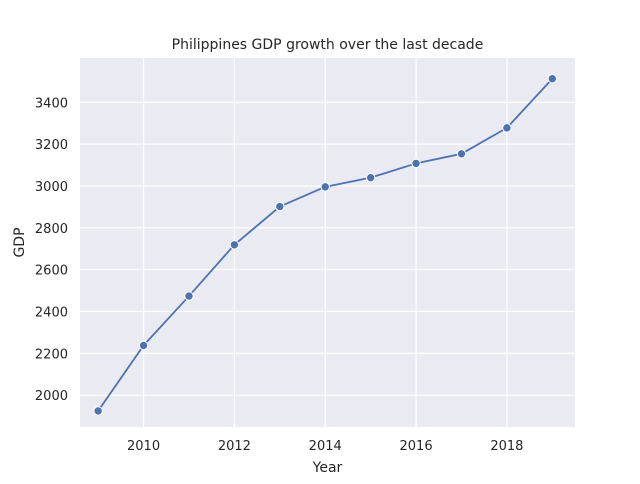  What do you see at coordinates (143, 446) in the screenshot?
I see `x-tick-label: 2010` at bounding box center [143, 446].